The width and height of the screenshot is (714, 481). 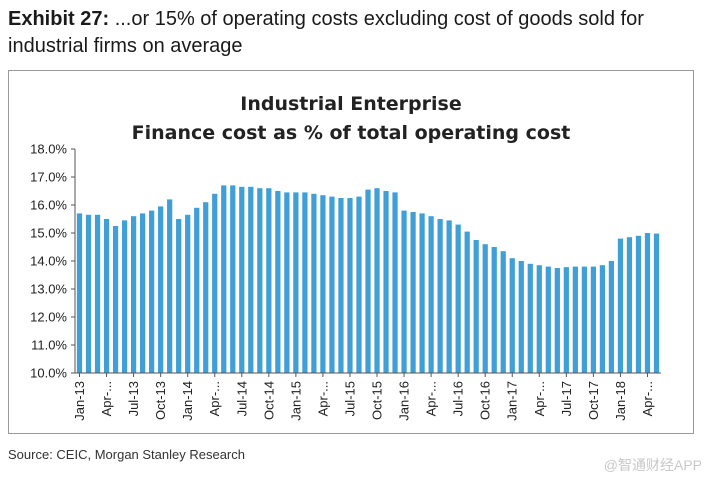 I want to click on x-tick-label: Jul-17, so click(x=566, y=398).